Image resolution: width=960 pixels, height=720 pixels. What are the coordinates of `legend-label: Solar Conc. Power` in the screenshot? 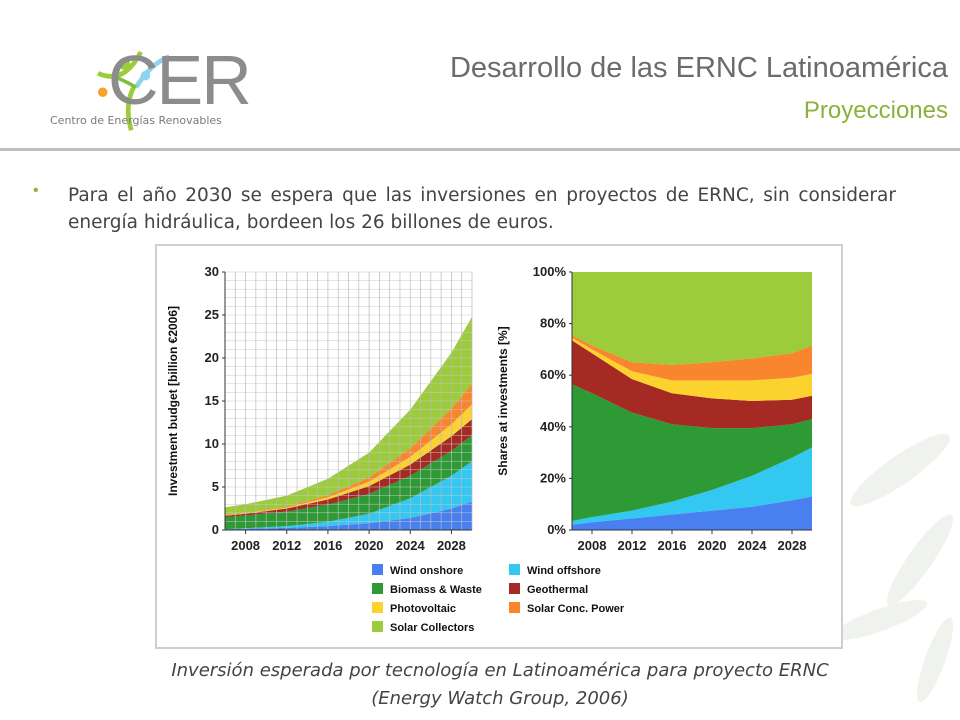 It's located at (576, 609).